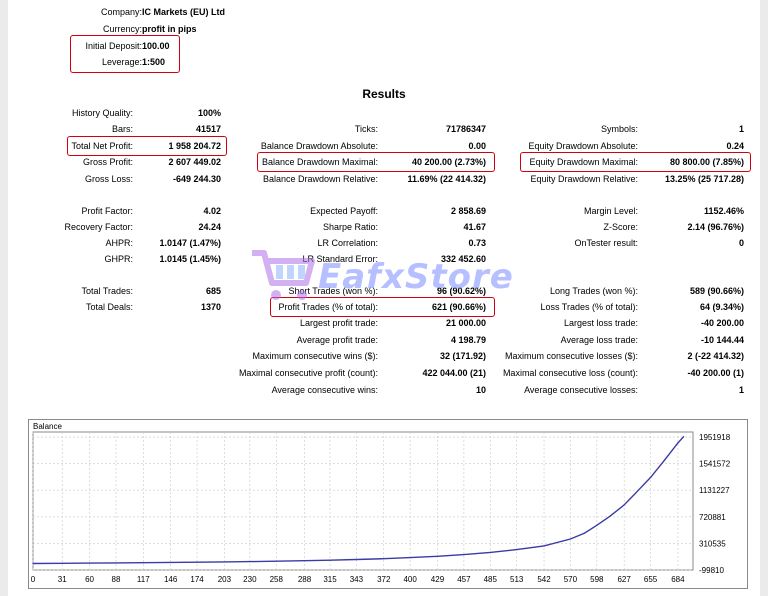 Image resolution: width=768 pixels, height=596 pixels. I want to click on x-tick-label: 343, so click(357, 579).